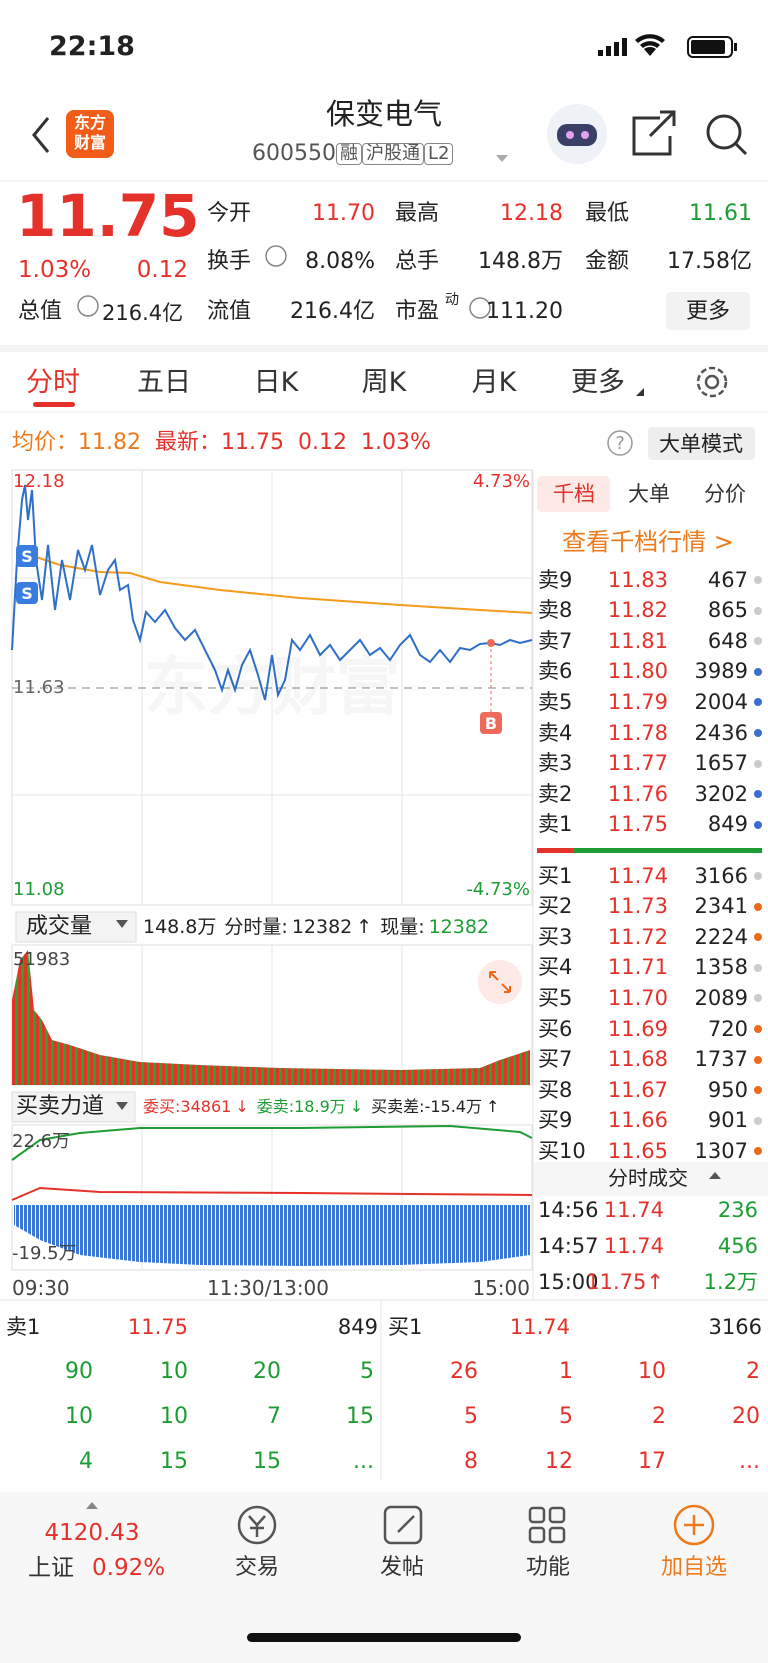 The height and width of the screenshot is (1663, 768). Describe the element at coordinates (384, 113) in the screenshot. I see `stock-name: 保变电气` at that location.